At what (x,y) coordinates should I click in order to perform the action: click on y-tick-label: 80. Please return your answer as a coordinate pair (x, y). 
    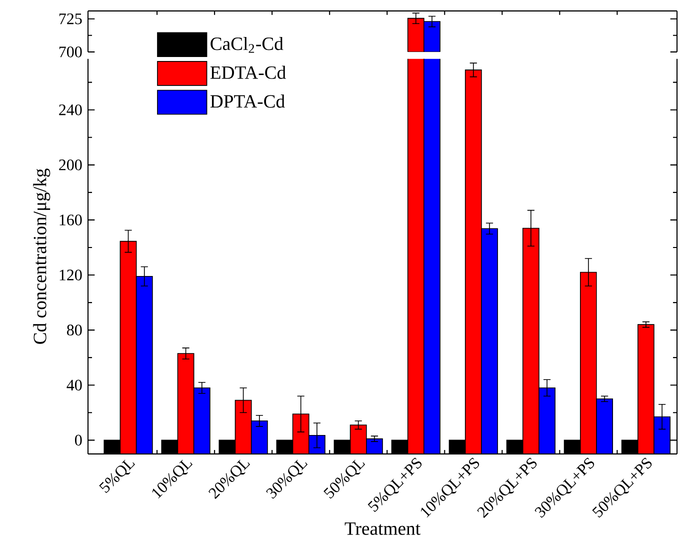
    Looking at the image, I should click on (74, 330).